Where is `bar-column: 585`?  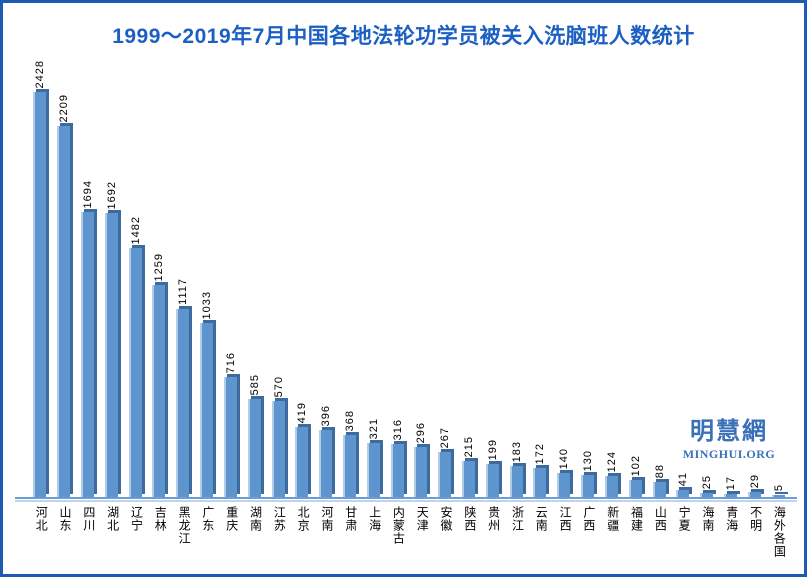
bar-column: 585 is located at coordinates (255, 278).